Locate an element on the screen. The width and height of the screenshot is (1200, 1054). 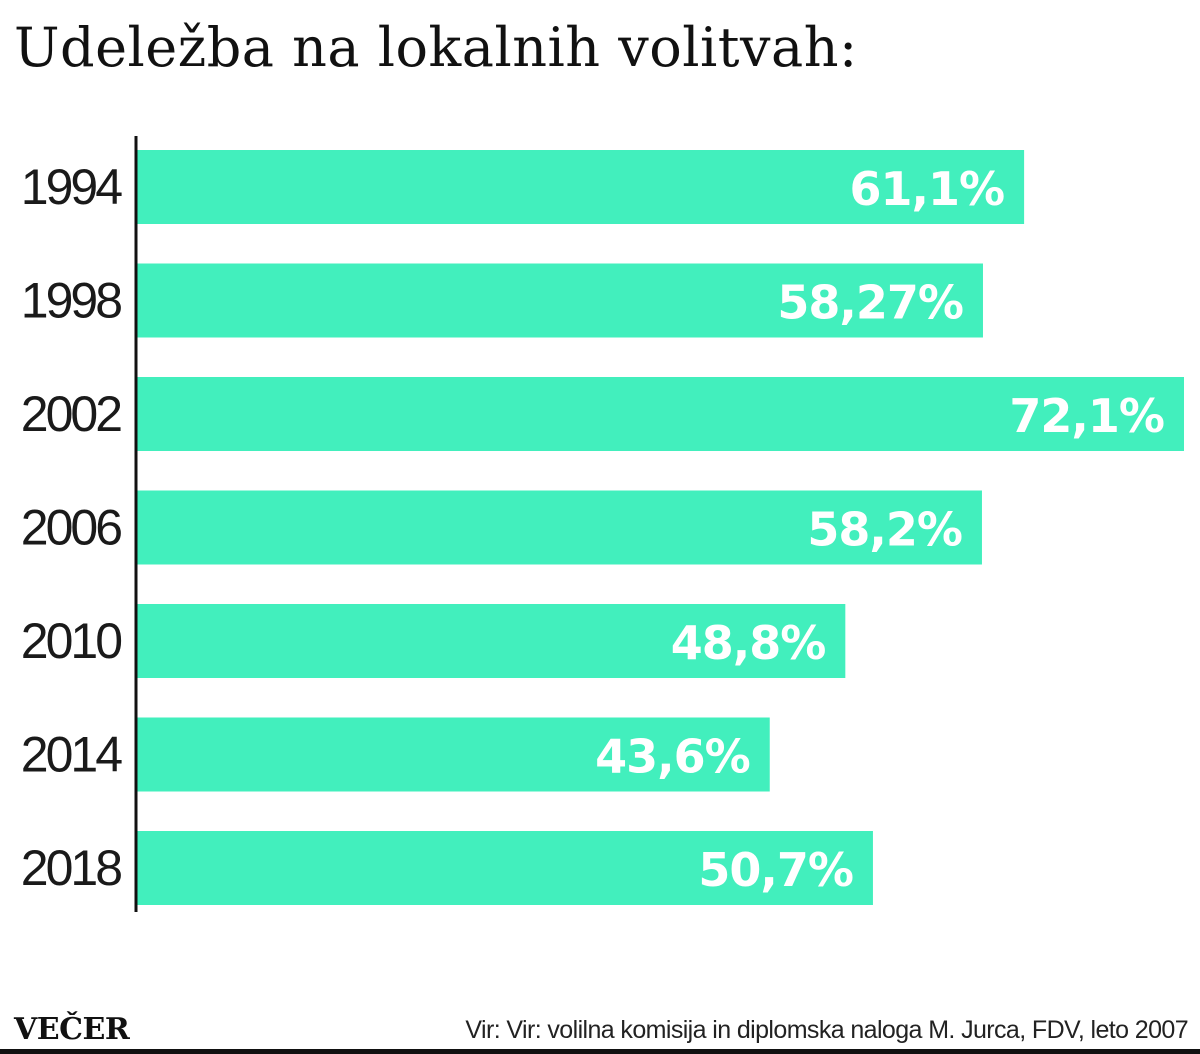
value-label-2006: 58,2% is located at coordinates (884, 530).